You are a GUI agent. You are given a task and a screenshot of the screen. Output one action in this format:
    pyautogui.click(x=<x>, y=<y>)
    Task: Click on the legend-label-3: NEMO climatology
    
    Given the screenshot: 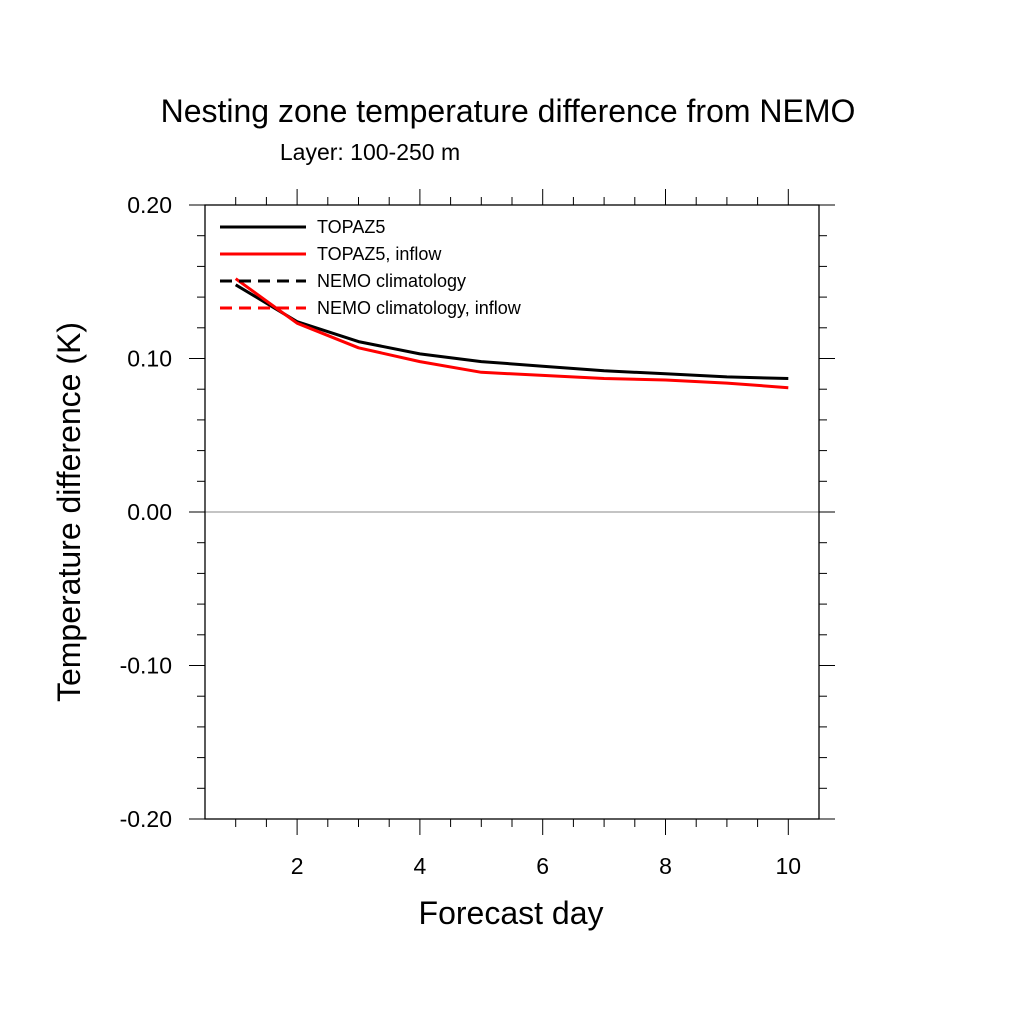 What is the action you would take?
    pyautogui.click(x=391, y=281)
    